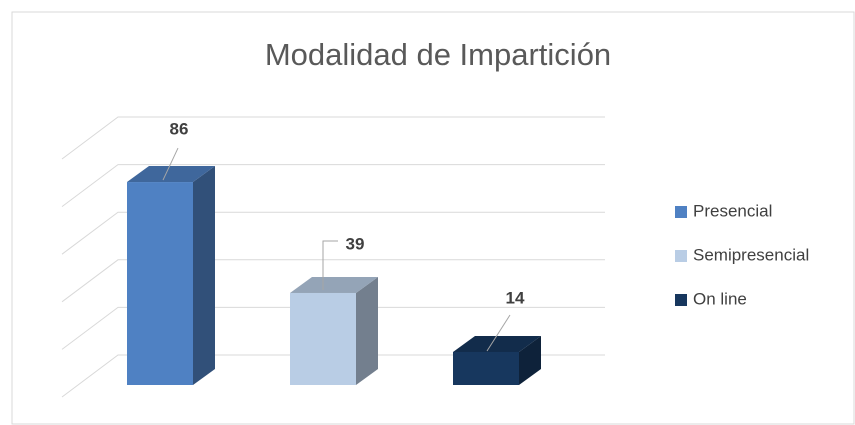 The image size is (855, 425). I want to click on legend-label: Presencial, so click(732, 210).